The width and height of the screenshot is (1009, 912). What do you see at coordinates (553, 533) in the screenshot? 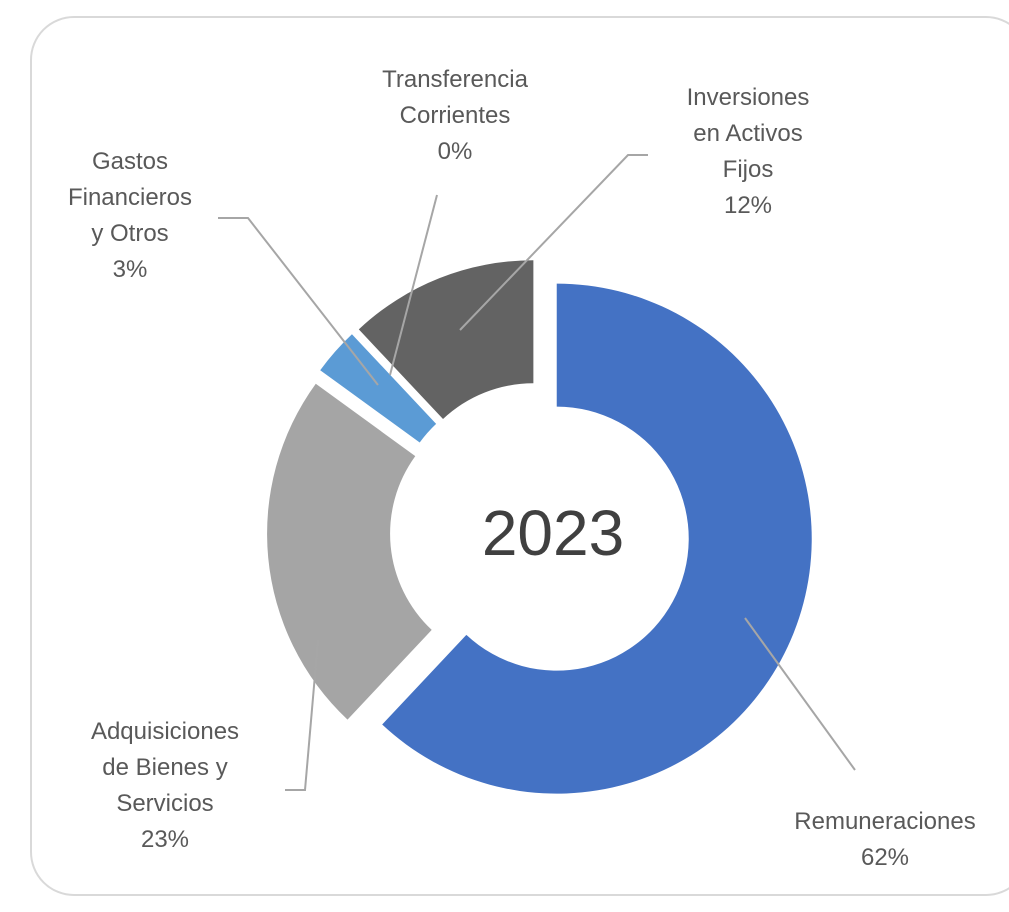
I see `center-label: 2023` at bounding box center [553, 533].